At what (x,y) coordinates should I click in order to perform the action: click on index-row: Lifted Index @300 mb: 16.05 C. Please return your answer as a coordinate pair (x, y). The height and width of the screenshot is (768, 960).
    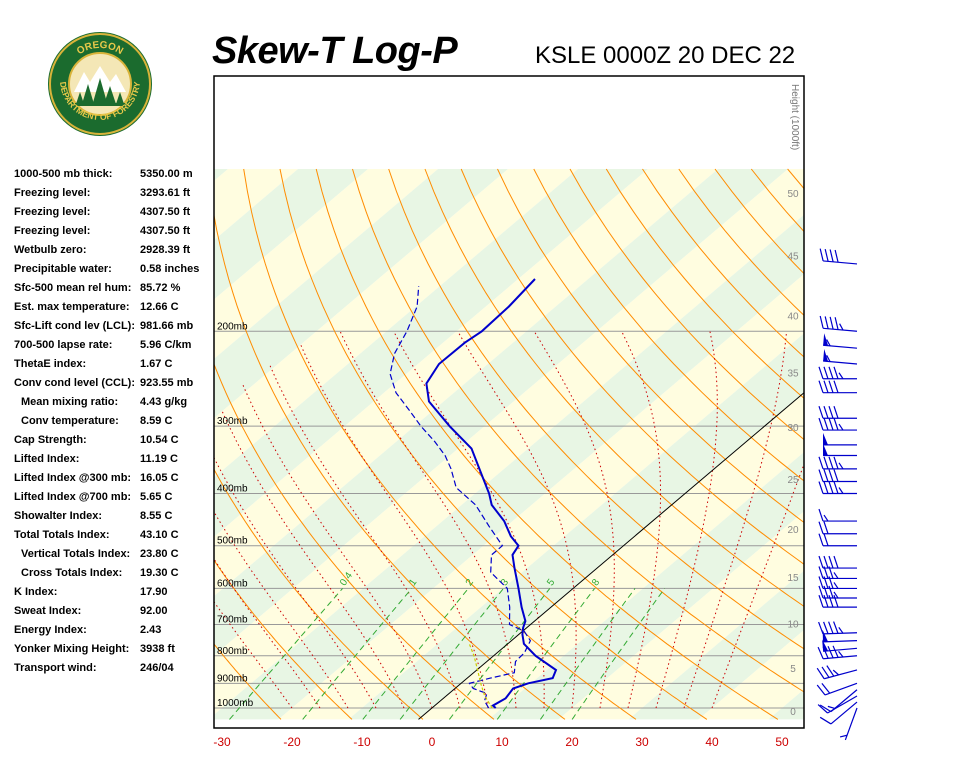
    Looking at the image, I should click on (114, 481).